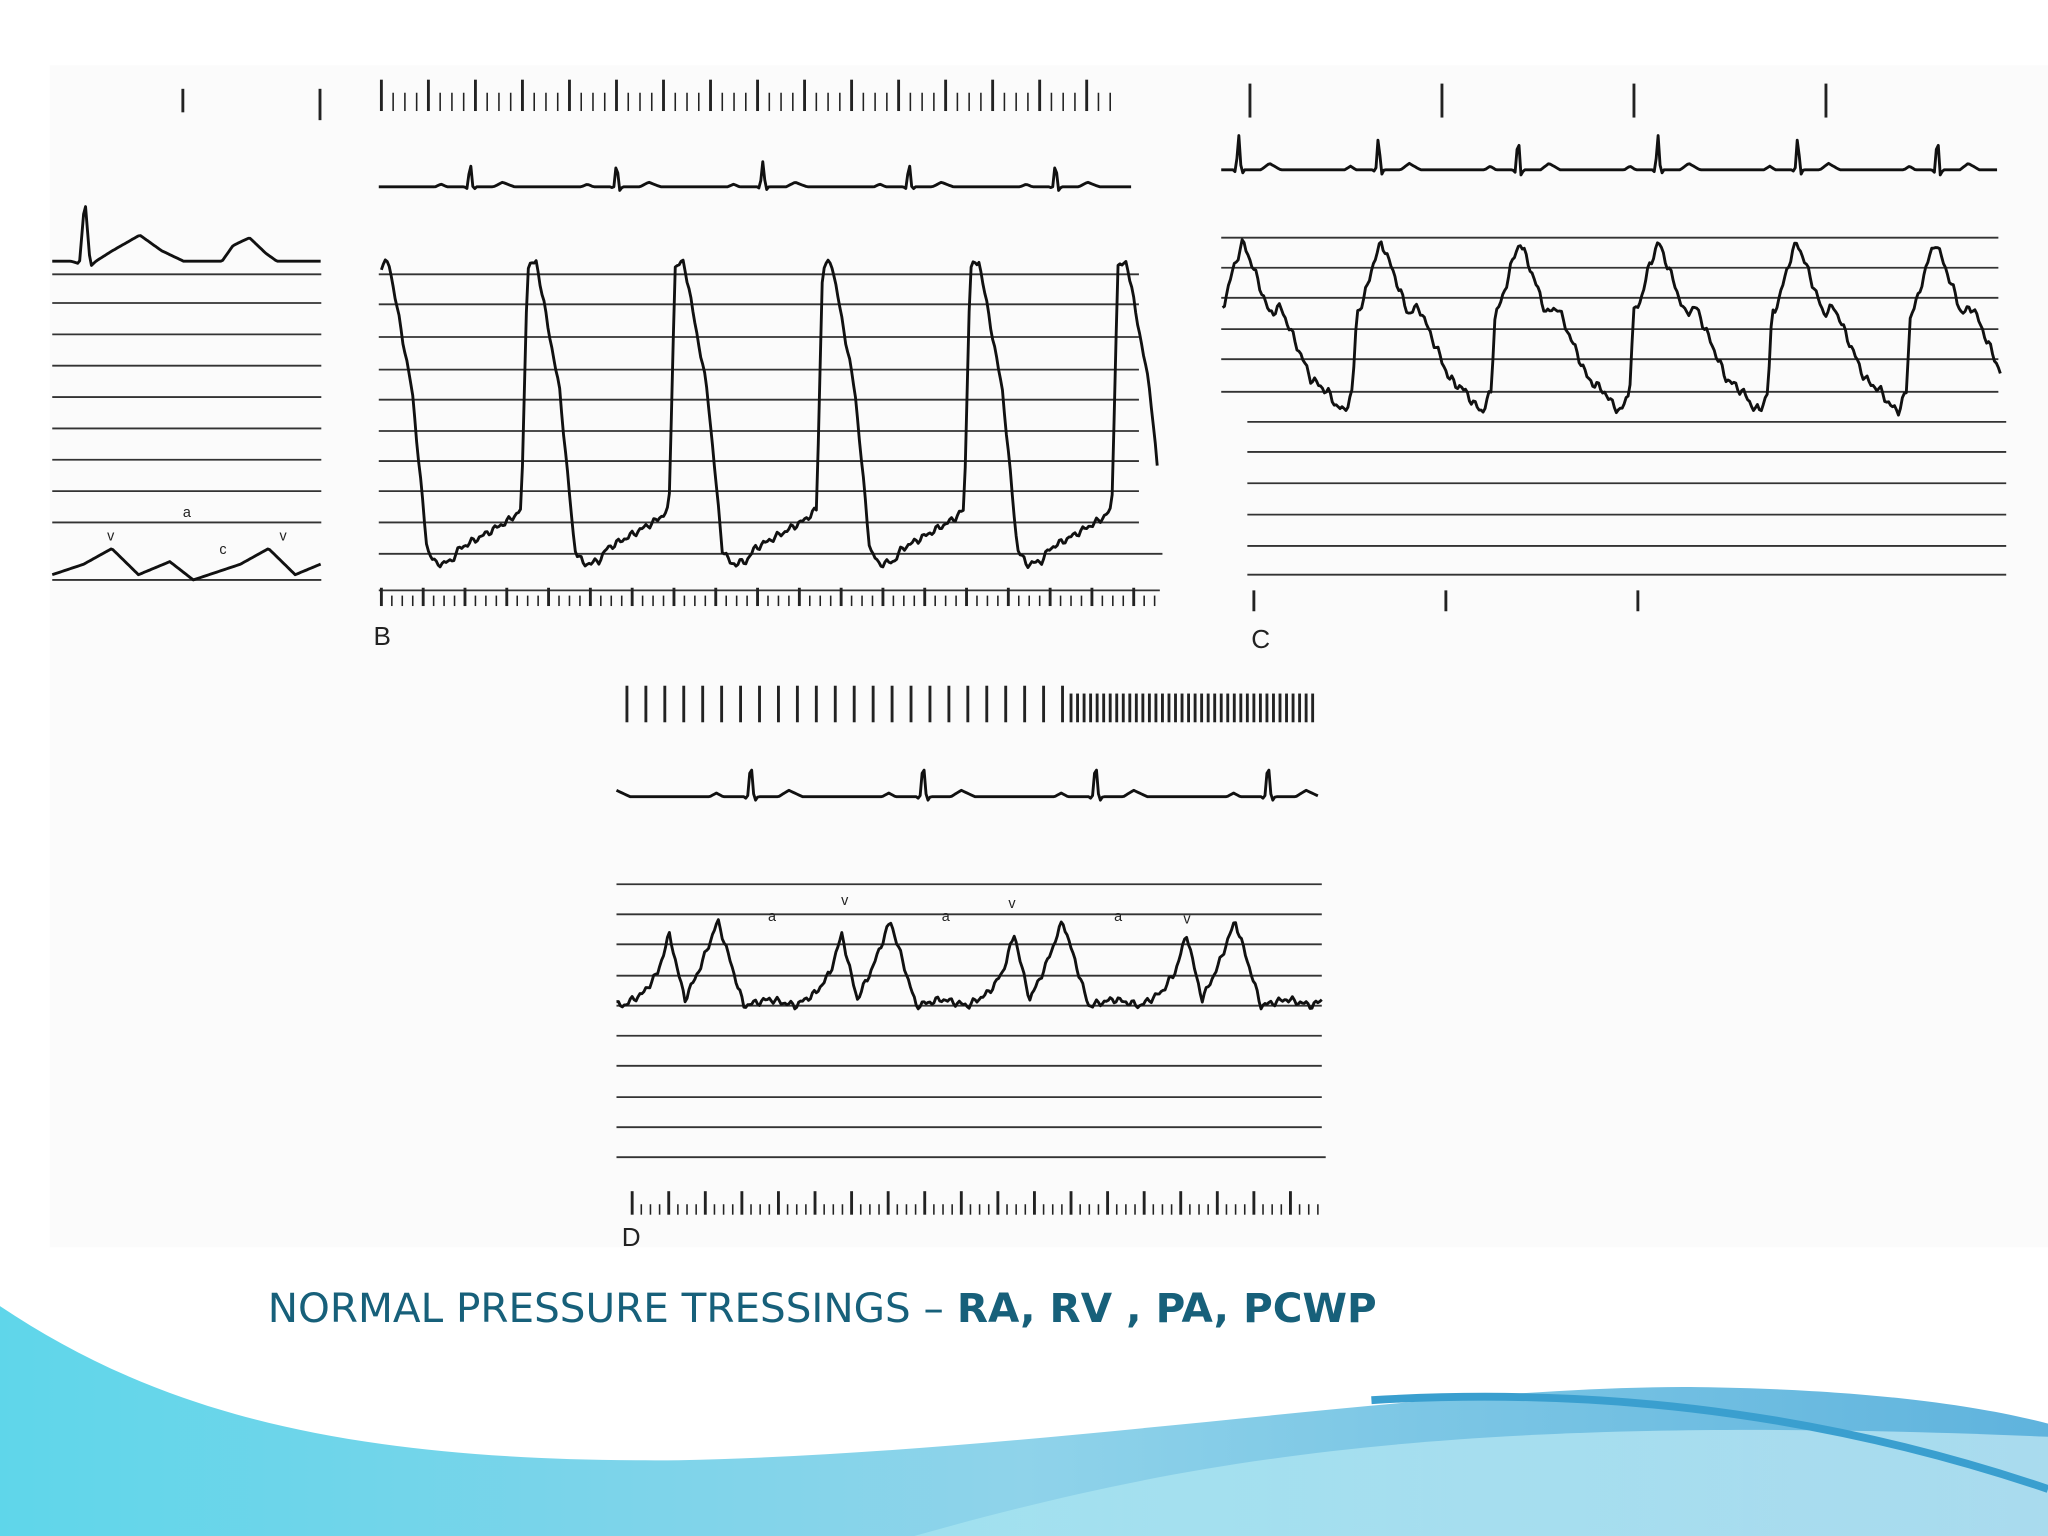 Image resolution: width=2048 pixels, height=1536 pixels. What do you see at coordinates (631, 1237) in the screenshot?
I see `panel-label: D` at bounding box center [631, 1237].